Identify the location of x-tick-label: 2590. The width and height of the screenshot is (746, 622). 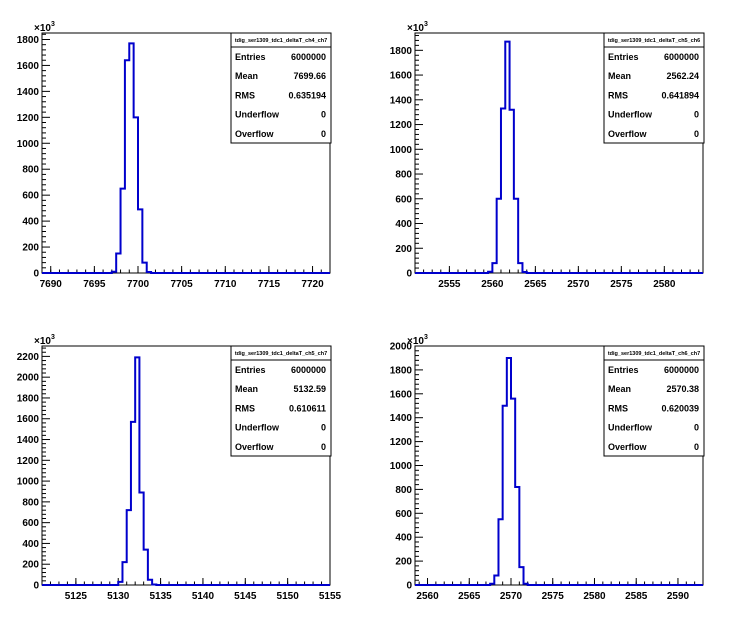
(678, 596).